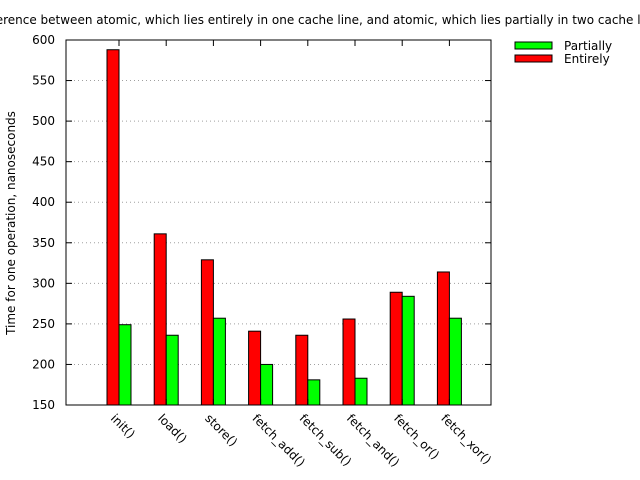 This screenshot has height=480, width=640. I want to click on x-tick-label: store(), so click(221, 430).